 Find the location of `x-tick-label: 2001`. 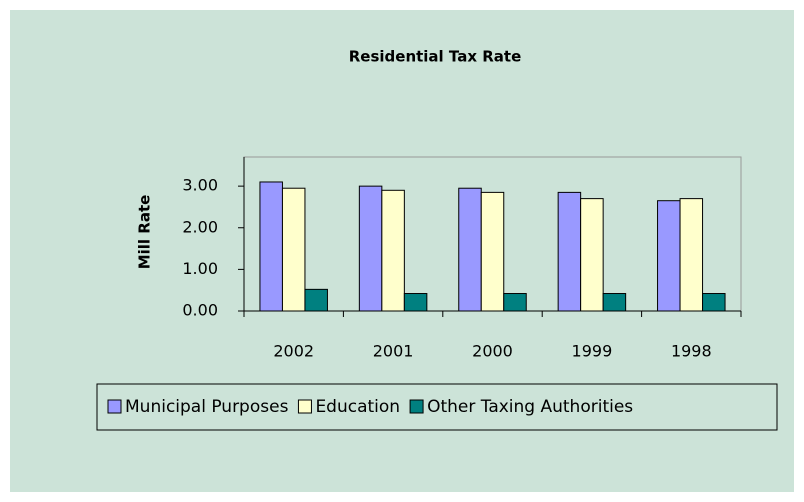

x-tick-label: 2001 is located at coordinates (393, 351).